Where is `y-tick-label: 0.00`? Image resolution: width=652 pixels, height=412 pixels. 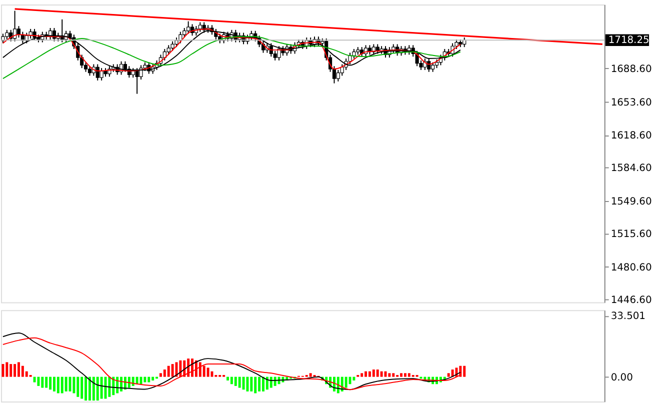 y-tick-label: 0.00 is located at coordinates (621, 378).